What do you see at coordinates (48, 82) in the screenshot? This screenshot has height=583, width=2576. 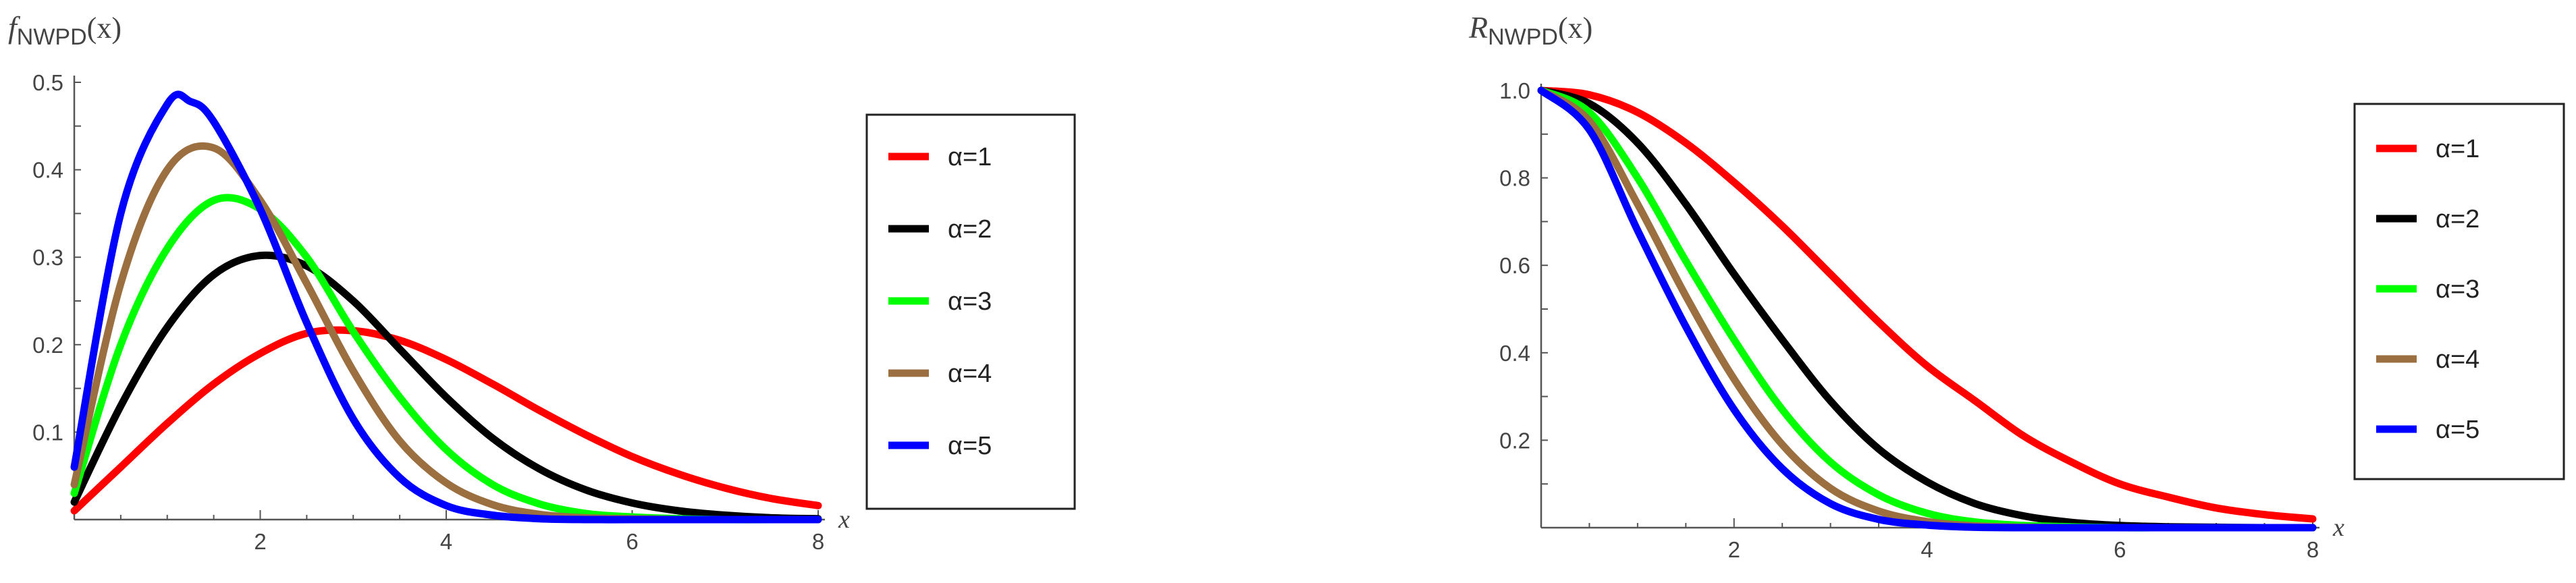 I see `y-tick-label: 0.5` at bounding box center [48, 82].